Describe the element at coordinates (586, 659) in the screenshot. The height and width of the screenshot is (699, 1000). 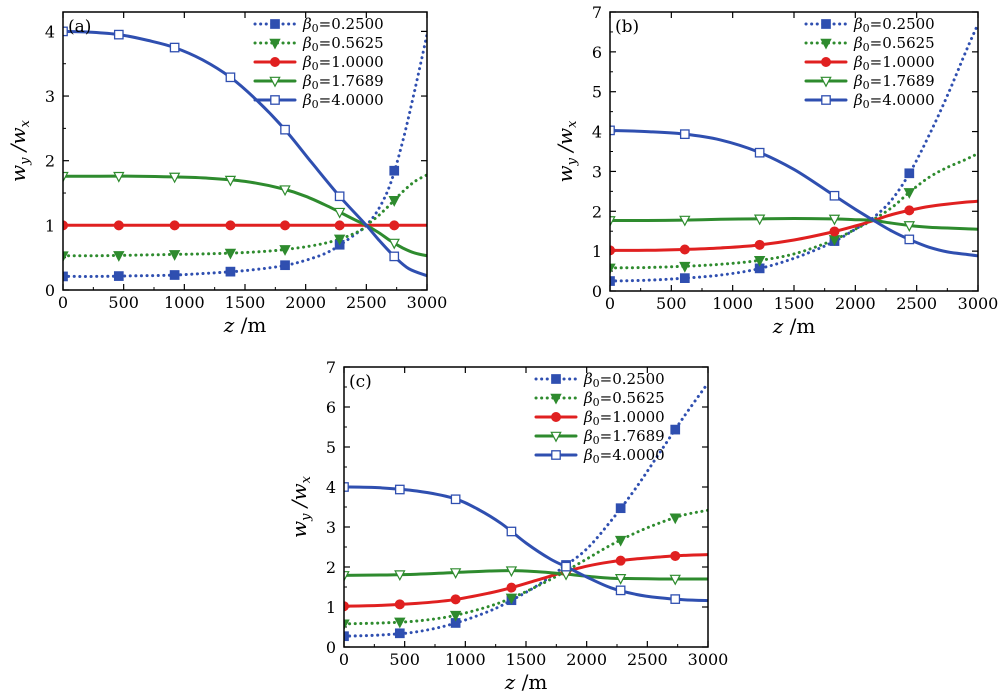
I see `x-tick-label: 2000` at that location.